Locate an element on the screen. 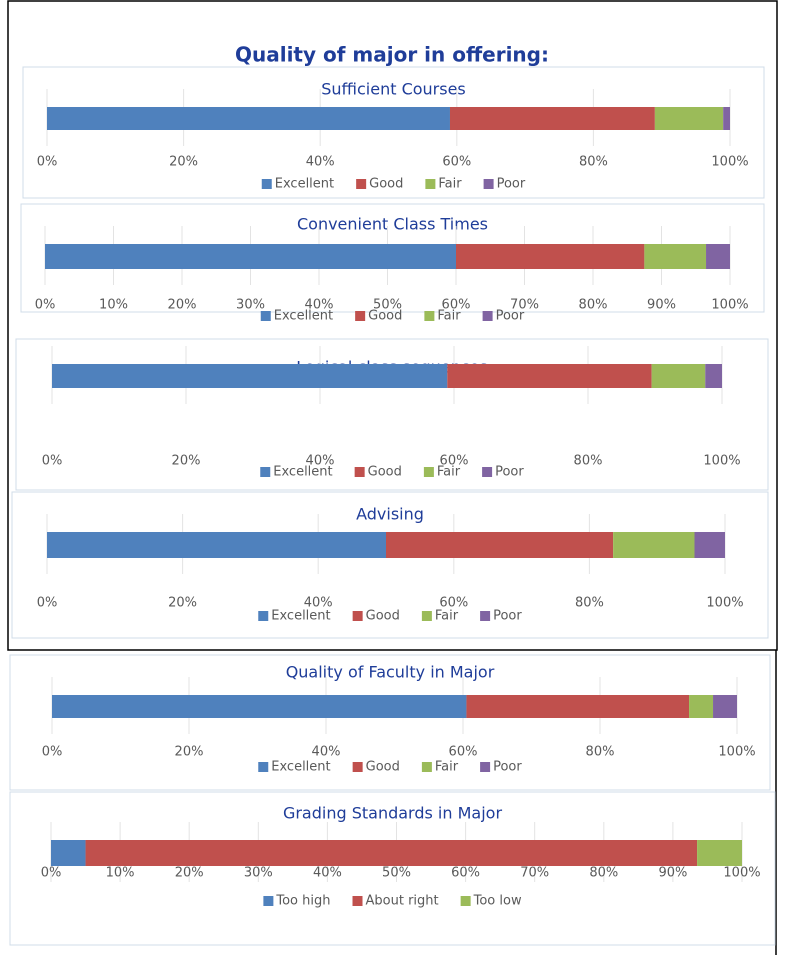 The image size is (785, 955). legend-label: About right is located at coordinates (402, 901).